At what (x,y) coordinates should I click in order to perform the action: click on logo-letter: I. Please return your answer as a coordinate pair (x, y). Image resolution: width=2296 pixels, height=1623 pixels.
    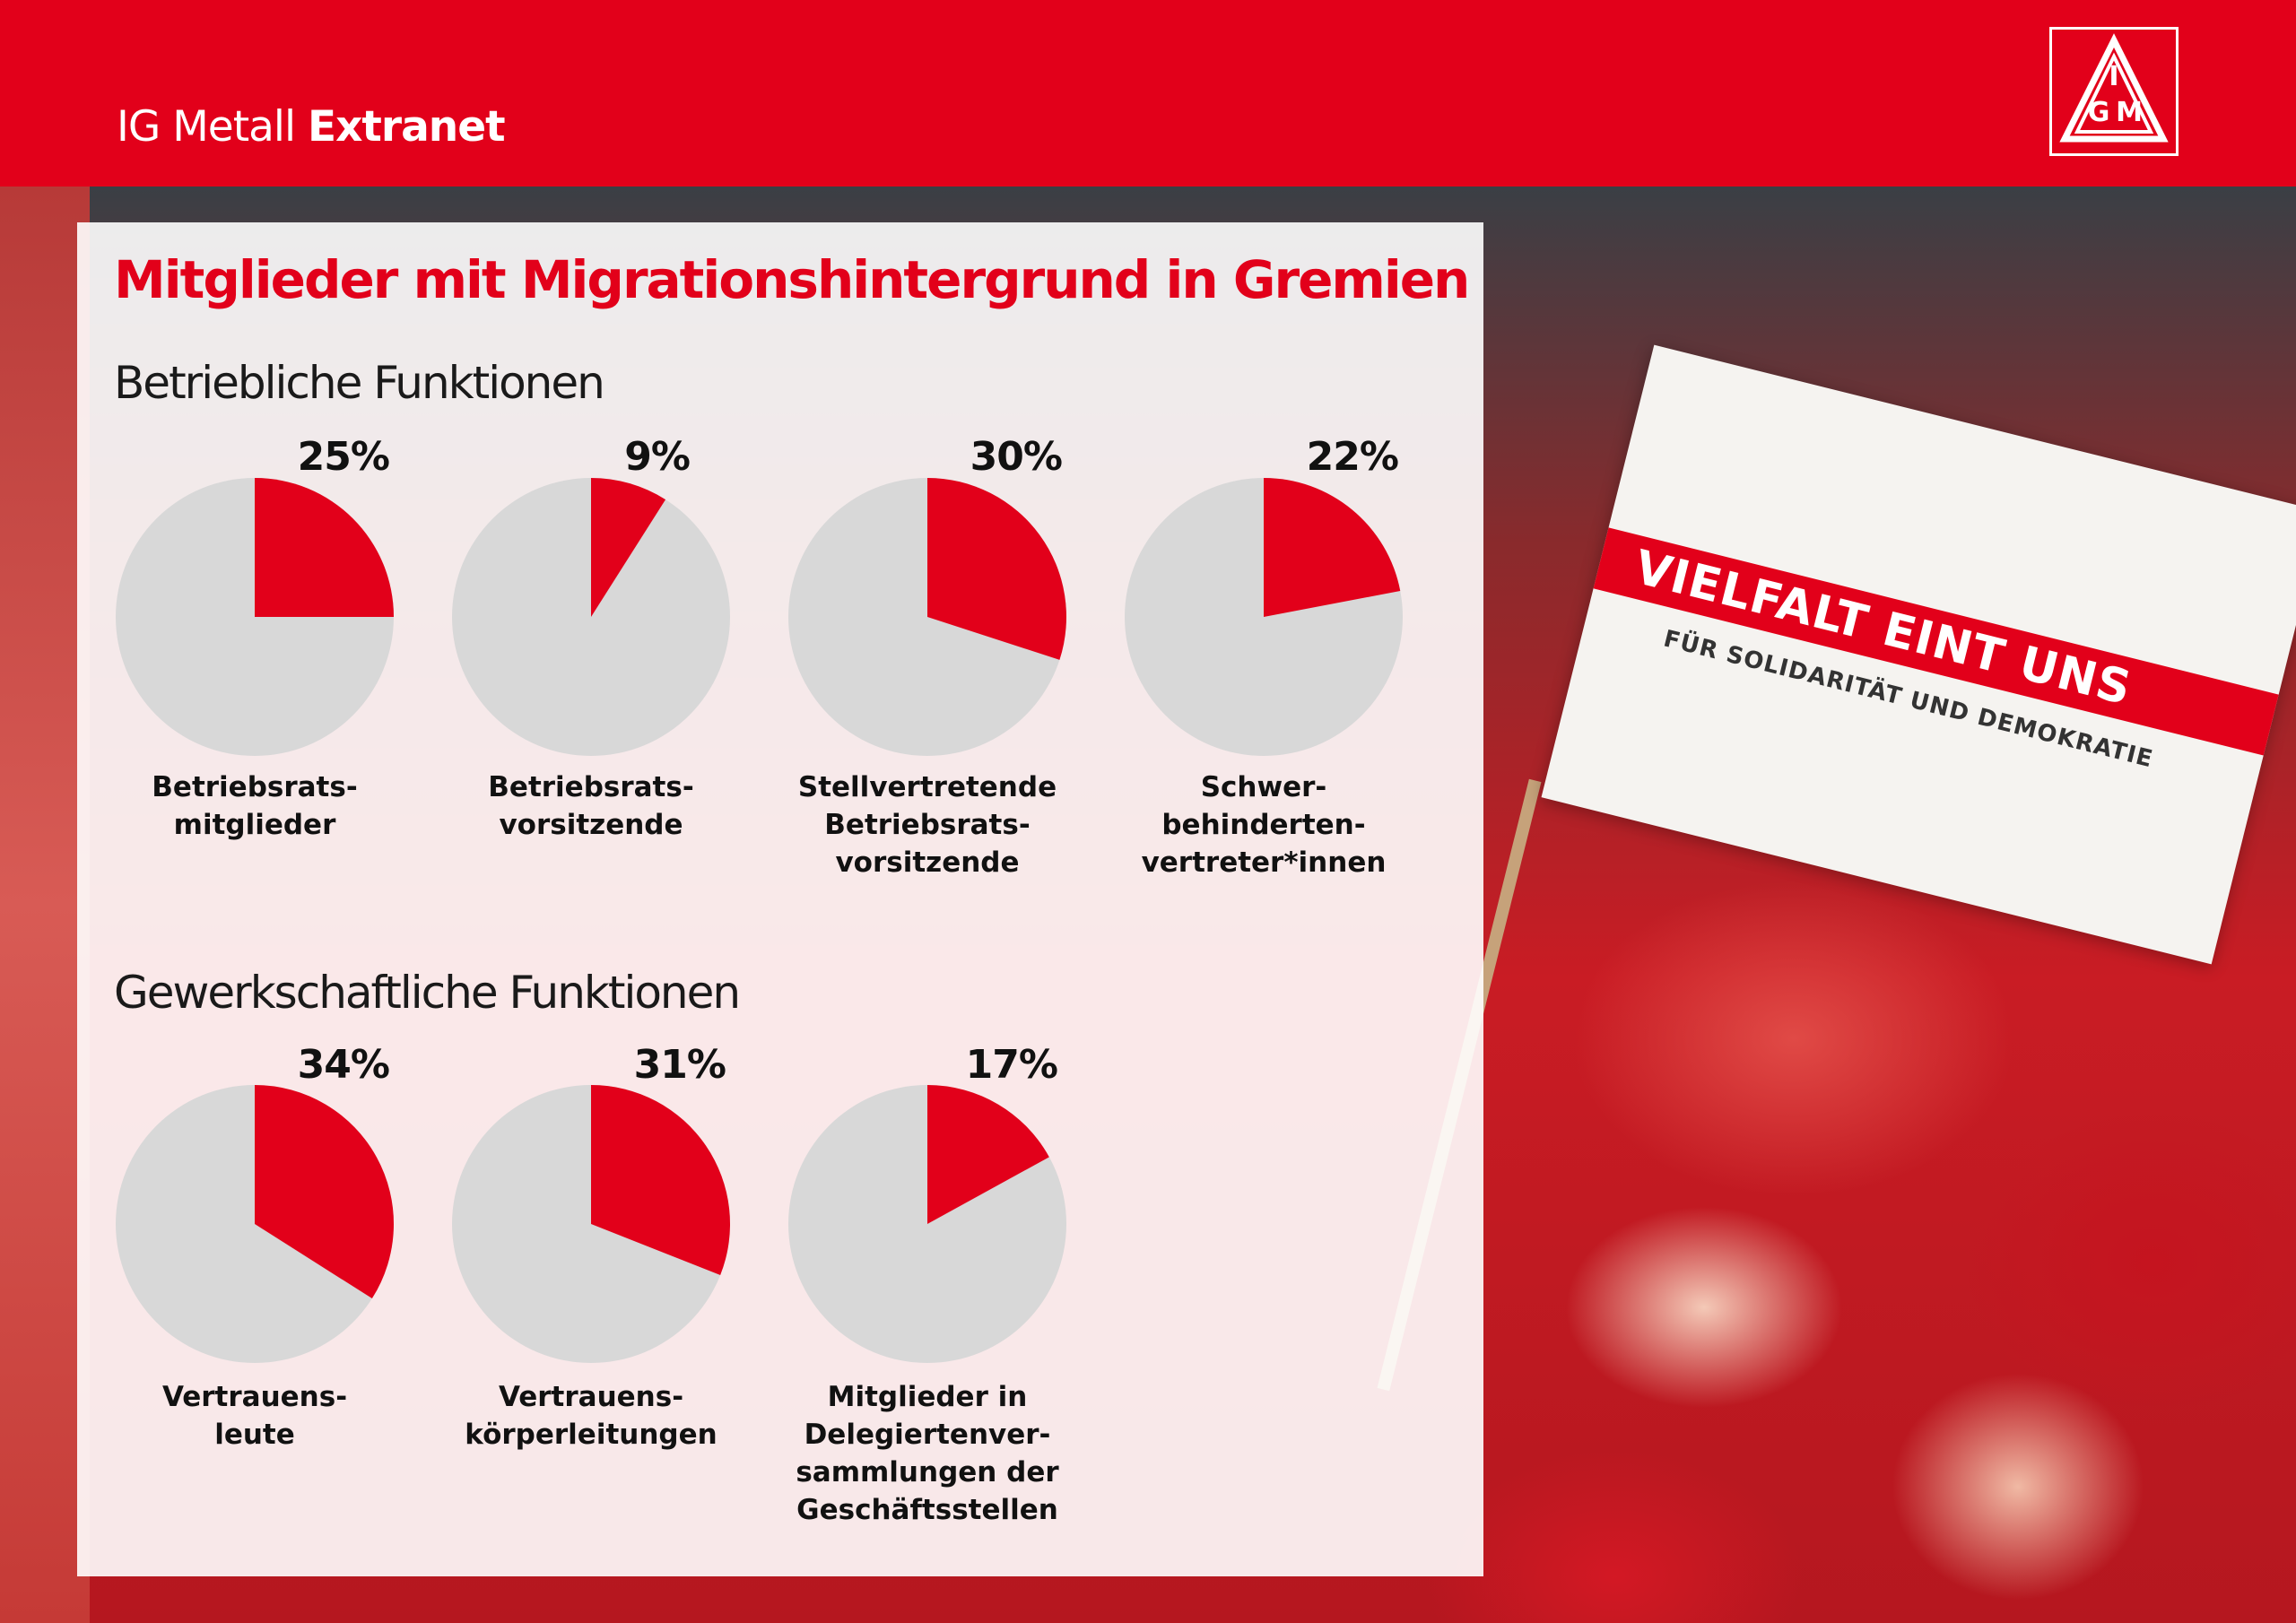
    Looking at the image, I should click on (2113, 76).